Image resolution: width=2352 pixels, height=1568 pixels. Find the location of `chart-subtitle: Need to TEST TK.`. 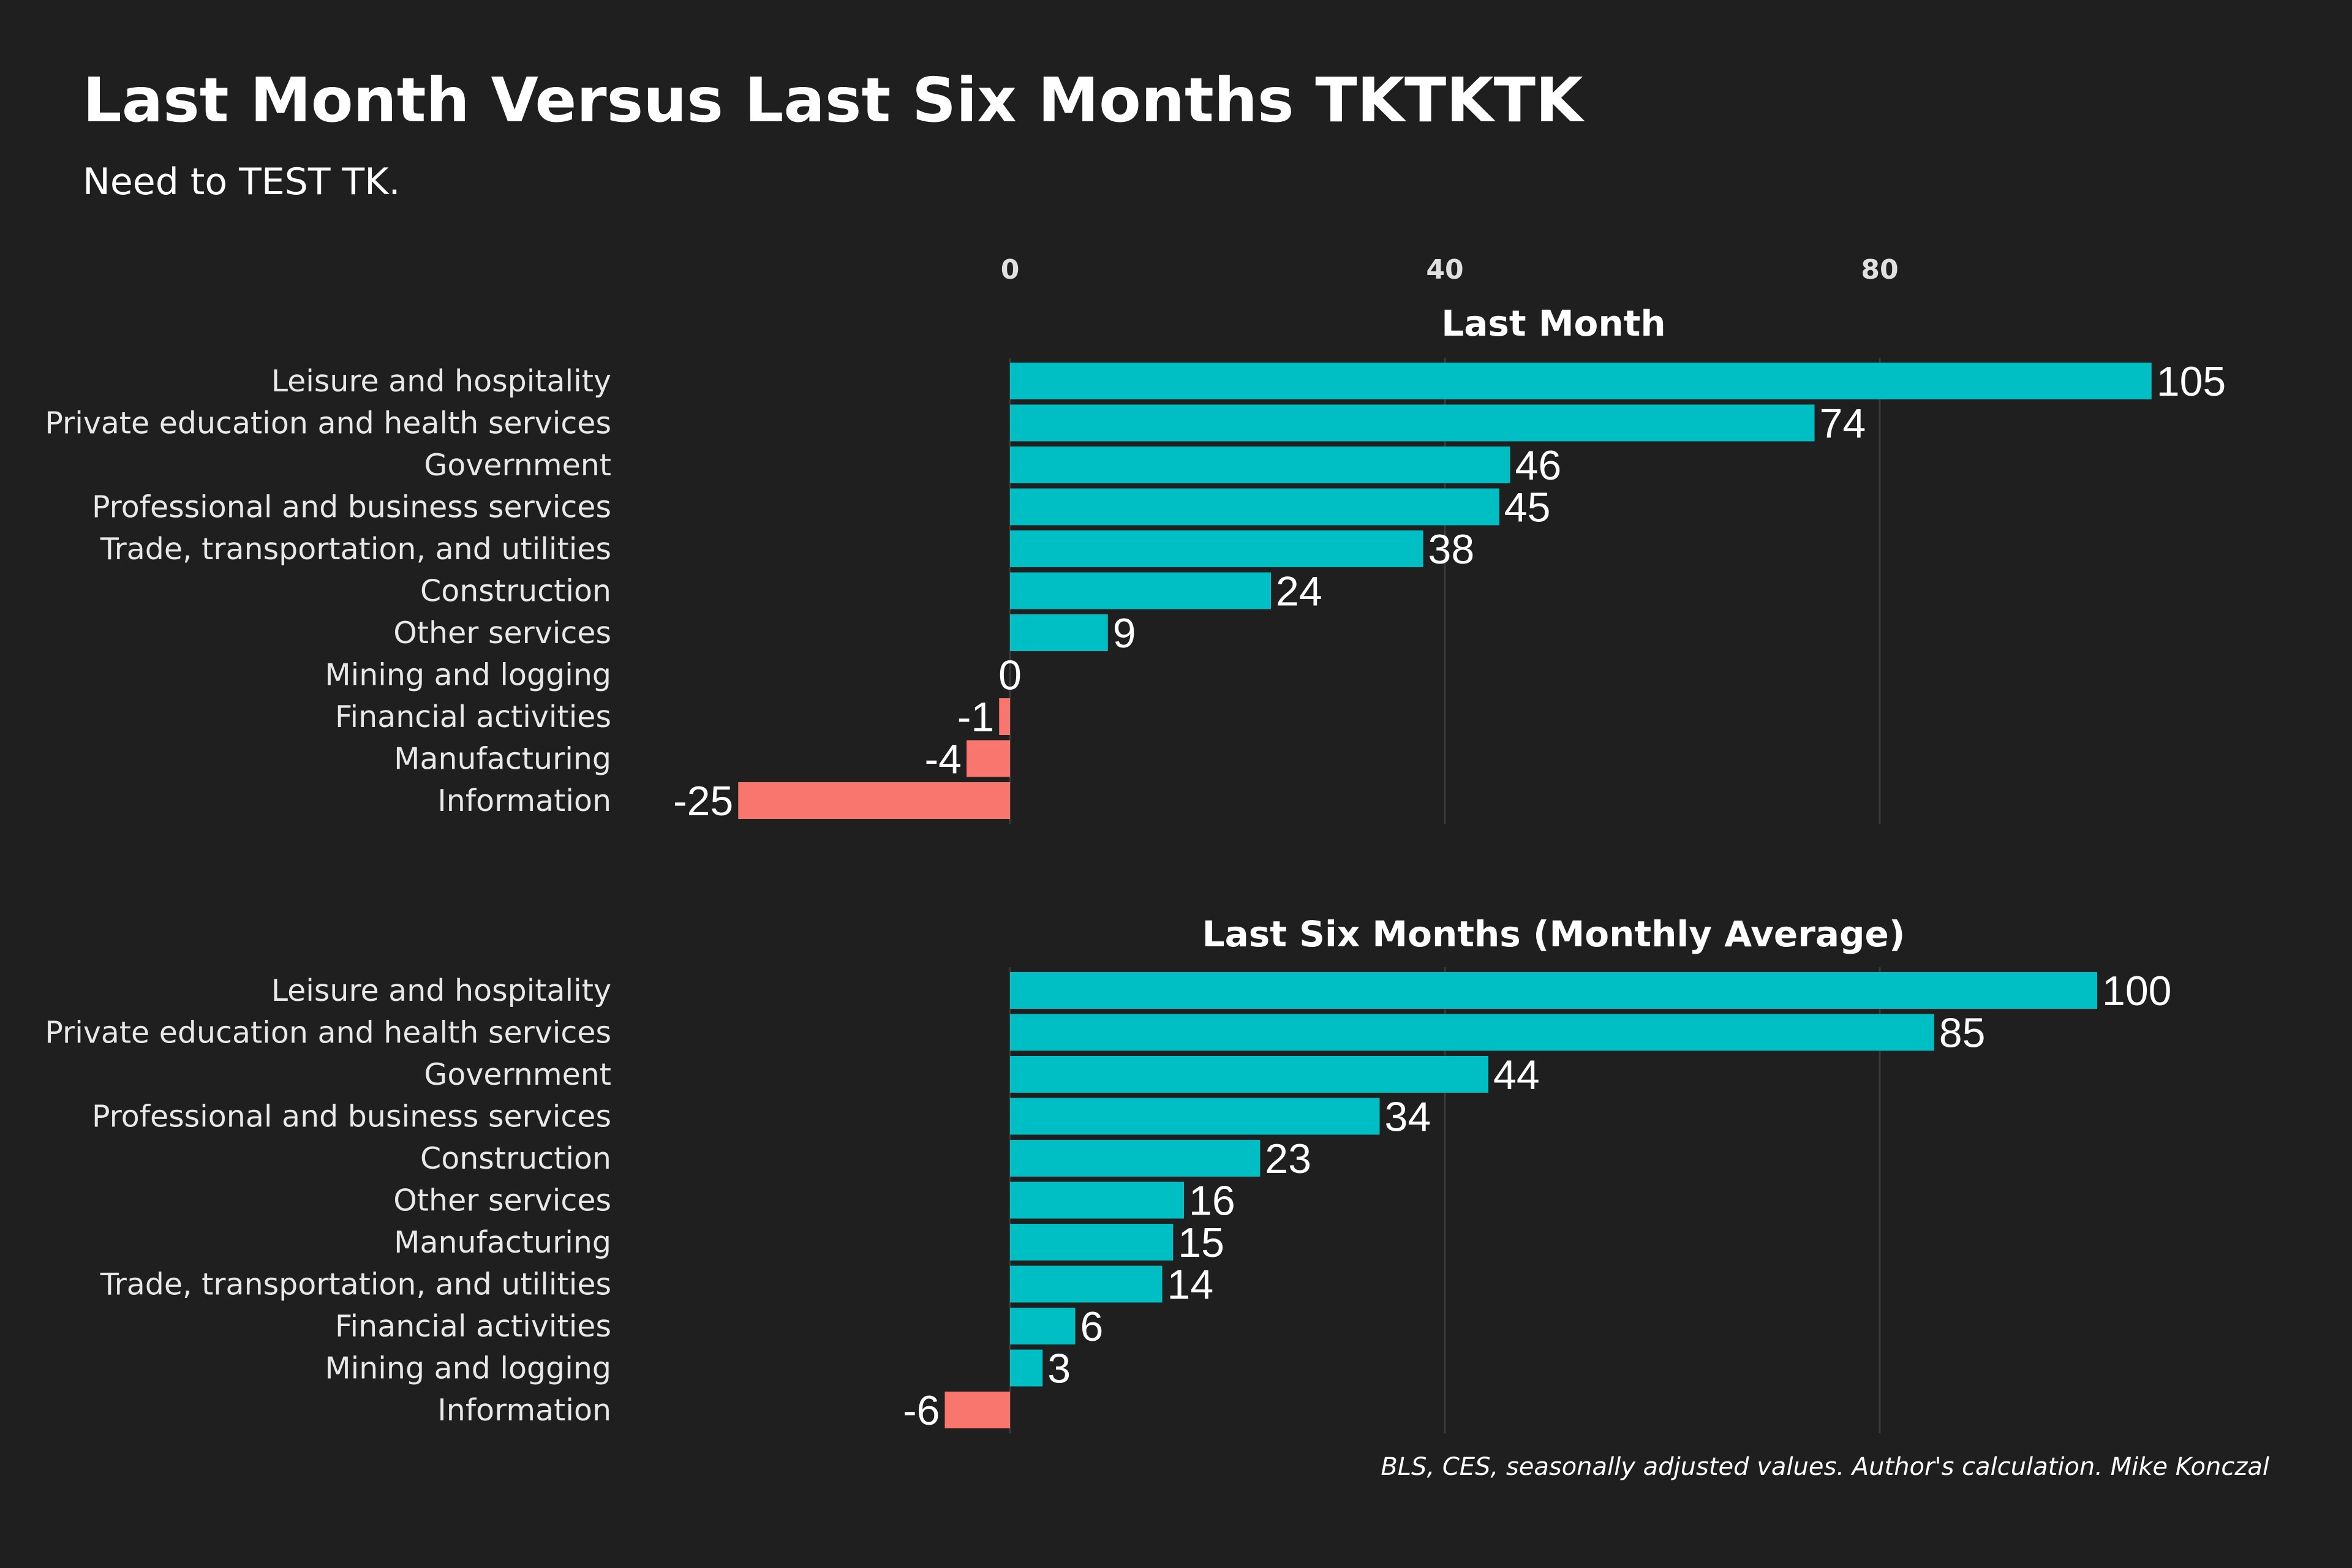

chart-subtitle: Need to TEST TK. is located at coordinates (242, 181).